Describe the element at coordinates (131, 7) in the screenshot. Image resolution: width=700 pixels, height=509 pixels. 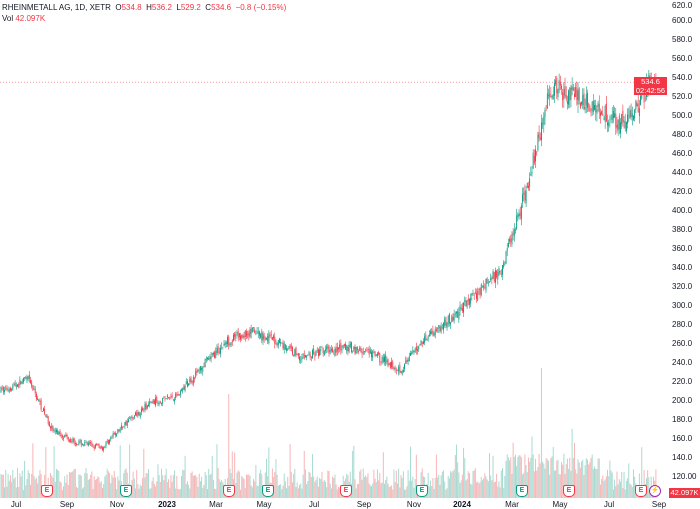
I see `open-value: 534.8` at that location.